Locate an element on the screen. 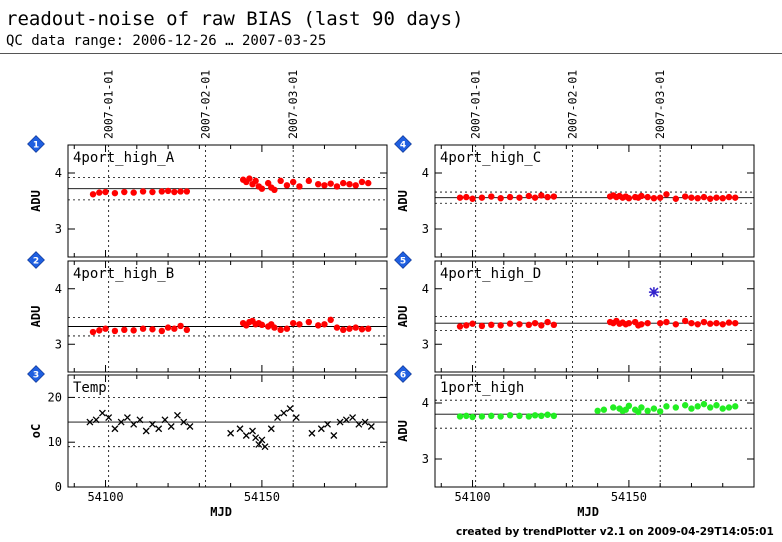  panel-label: Temp is located at coordinates (90, 388).